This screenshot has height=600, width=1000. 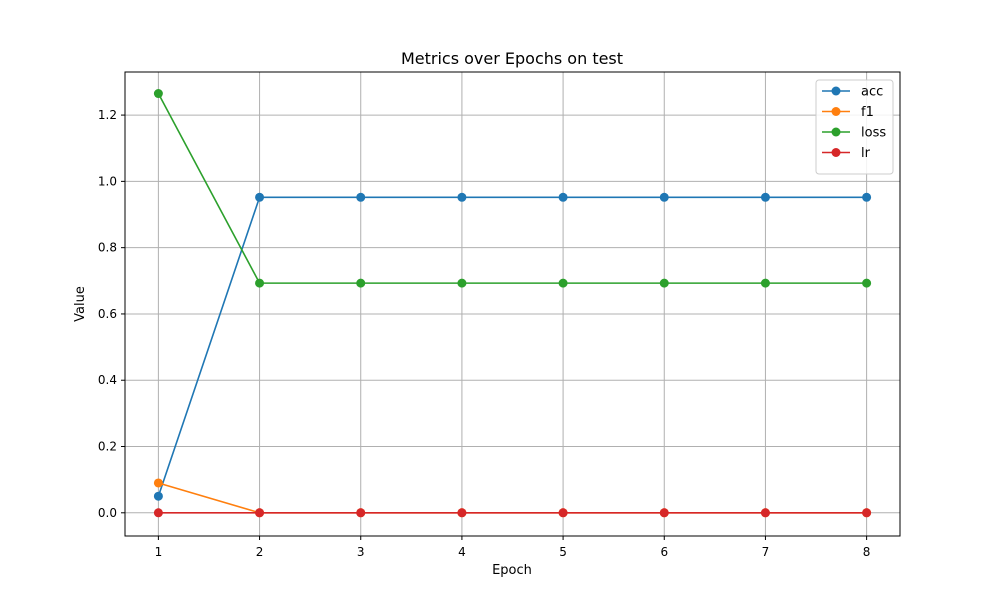 I want to click on x-tick-label: 4, so click(x=462, y=552).